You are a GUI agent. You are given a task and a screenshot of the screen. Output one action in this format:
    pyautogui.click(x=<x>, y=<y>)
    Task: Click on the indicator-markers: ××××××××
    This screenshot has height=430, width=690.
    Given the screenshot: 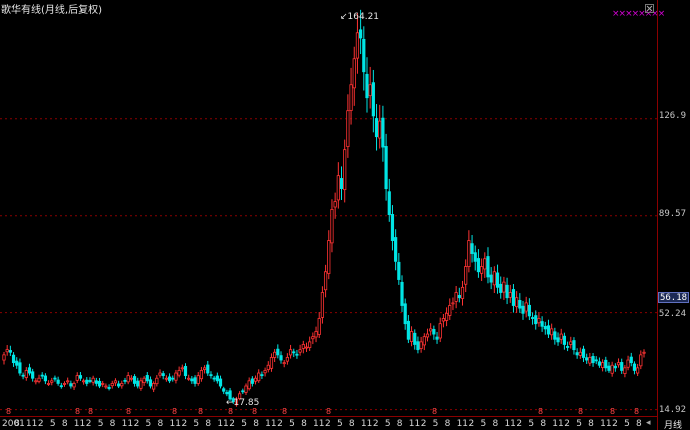 What is the action you would take?
    pyautogui.click(x=638, y=14)
    